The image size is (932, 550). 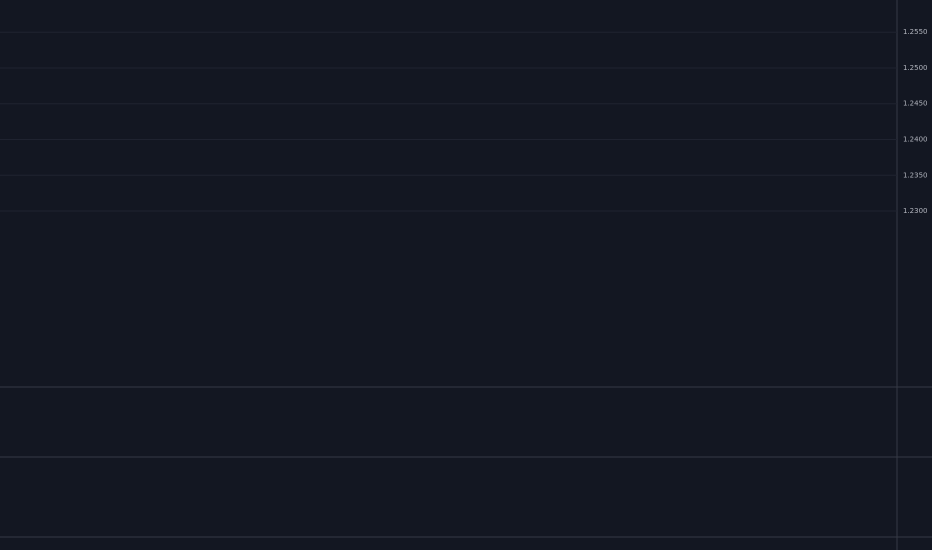 I want to click on y-tick-label: 1.2300, so click(x=915, y=211).